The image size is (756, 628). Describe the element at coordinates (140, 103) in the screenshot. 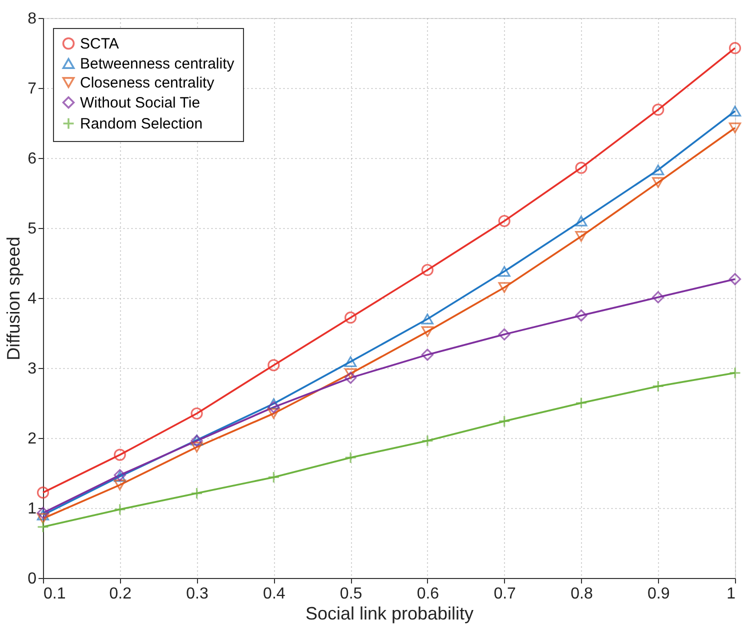

I see `legend-label: Without Social Tie` at that location.